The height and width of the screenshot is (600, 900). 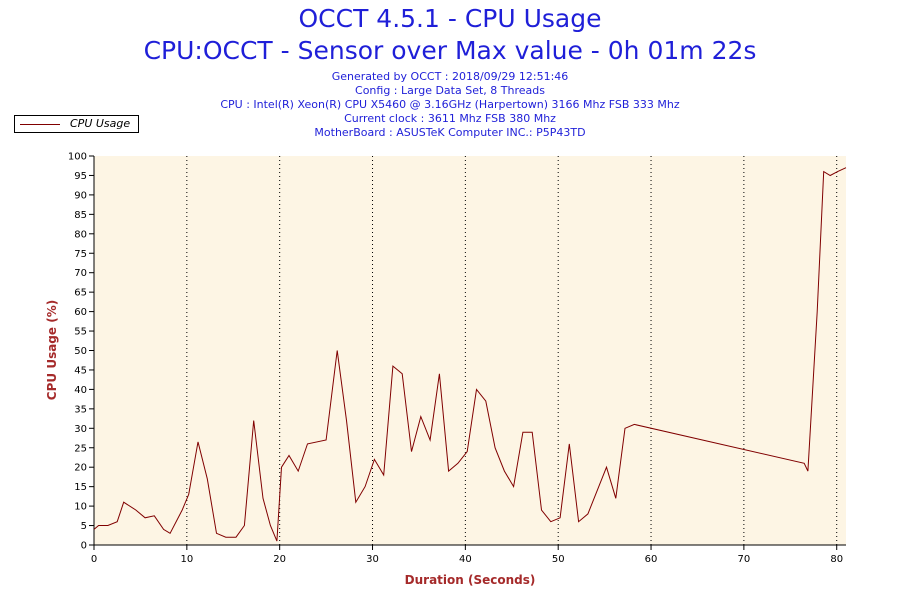 I want to click on y-tick-label: 15, so click(x=80, y=487).